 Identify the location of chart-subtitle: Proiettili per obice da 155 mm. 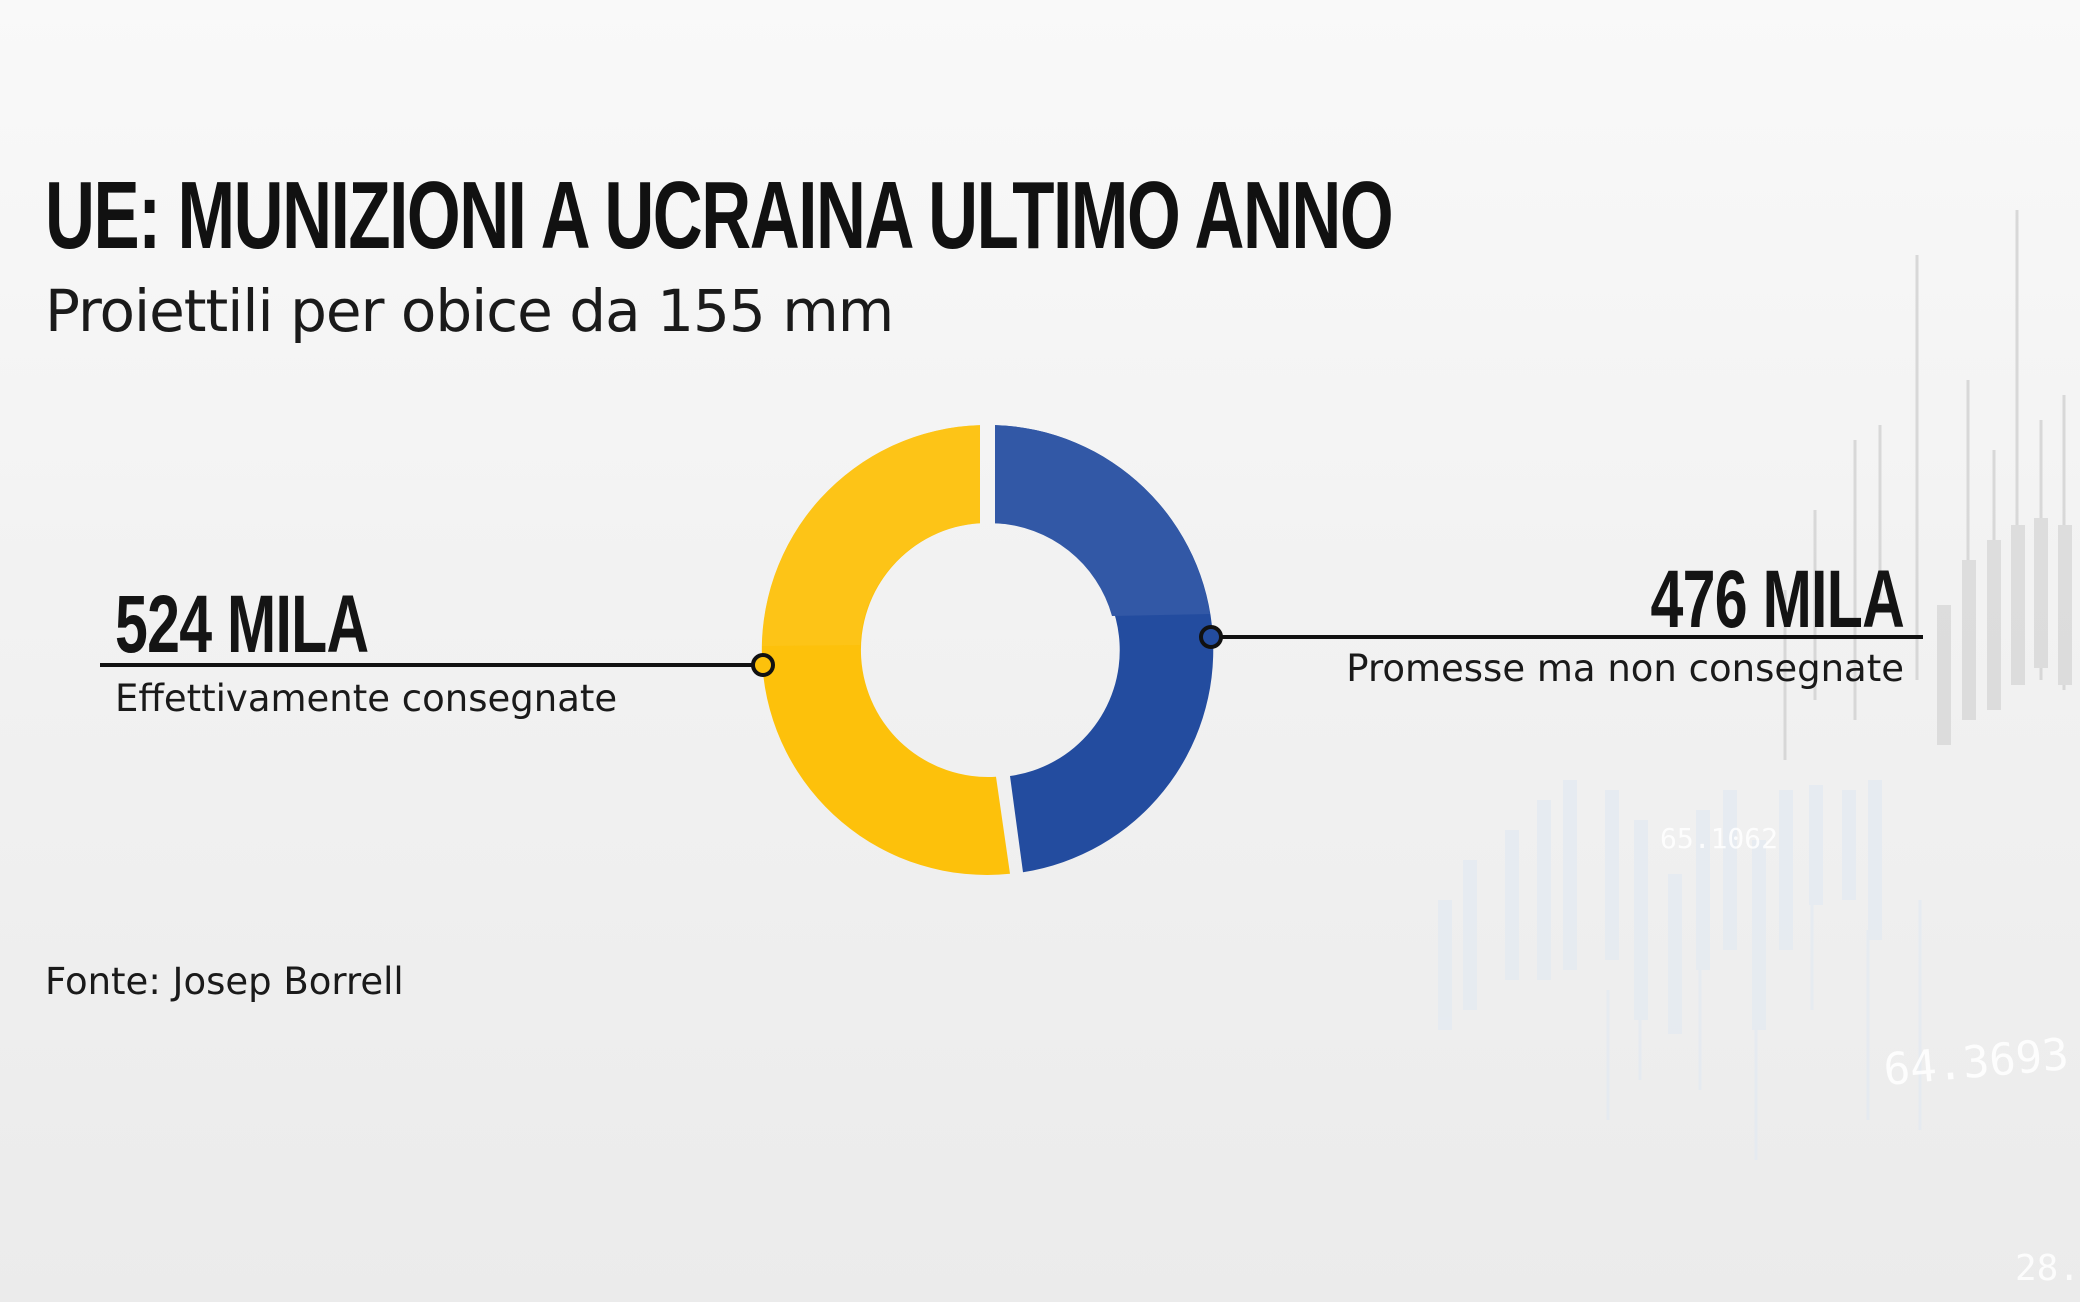
(469, 311).